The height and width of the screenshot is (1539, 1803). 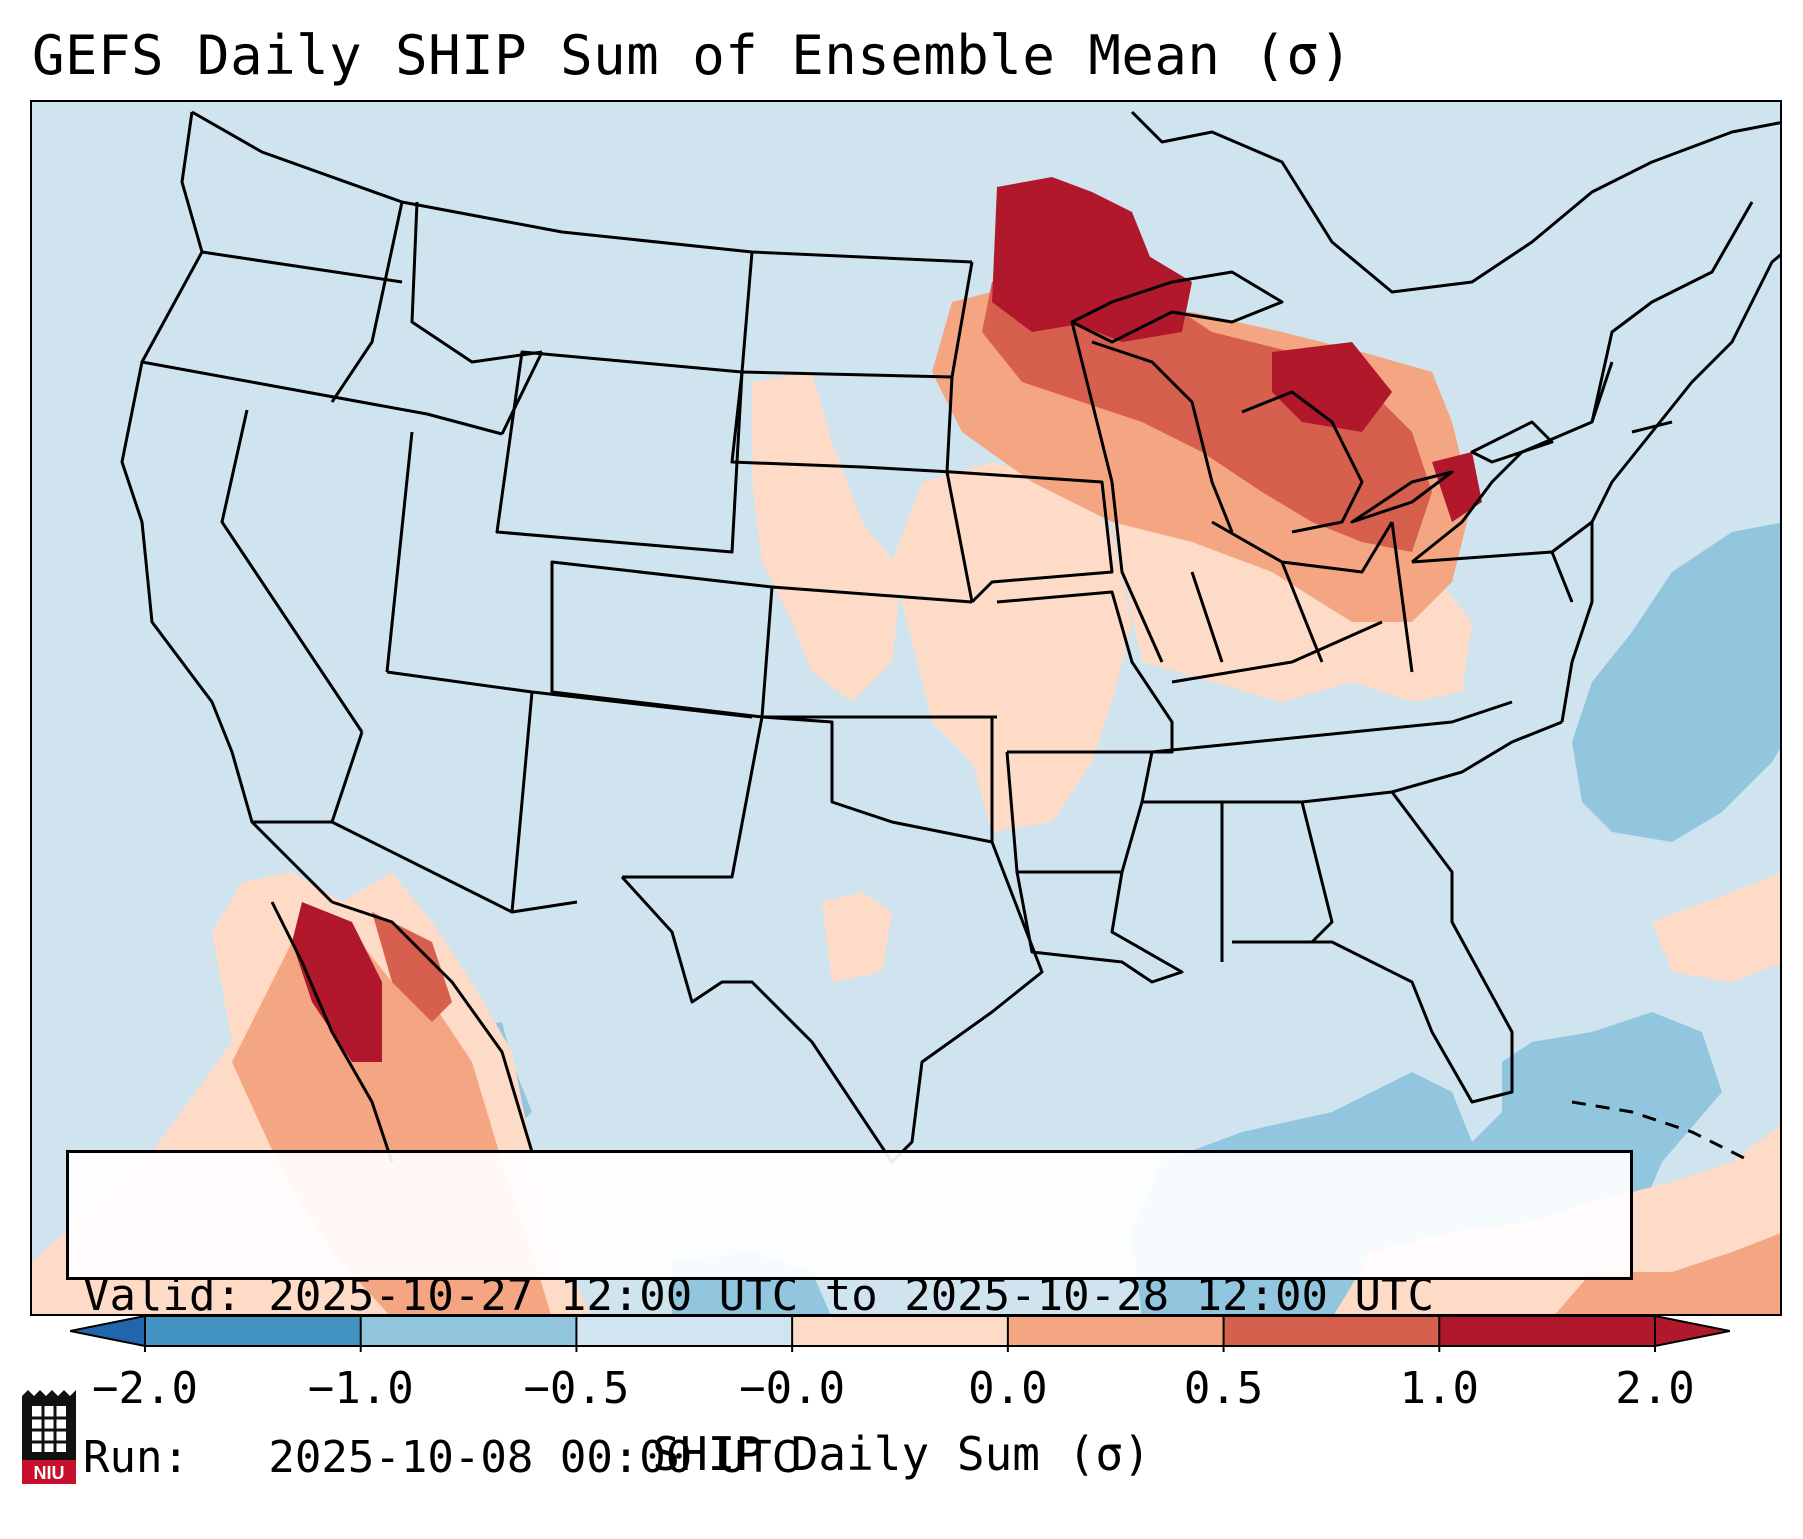 What do you see at coordinates (1676, 682) in the screenshot?
I see `atlantic-negative-region` at bounding box center [1676, 682].